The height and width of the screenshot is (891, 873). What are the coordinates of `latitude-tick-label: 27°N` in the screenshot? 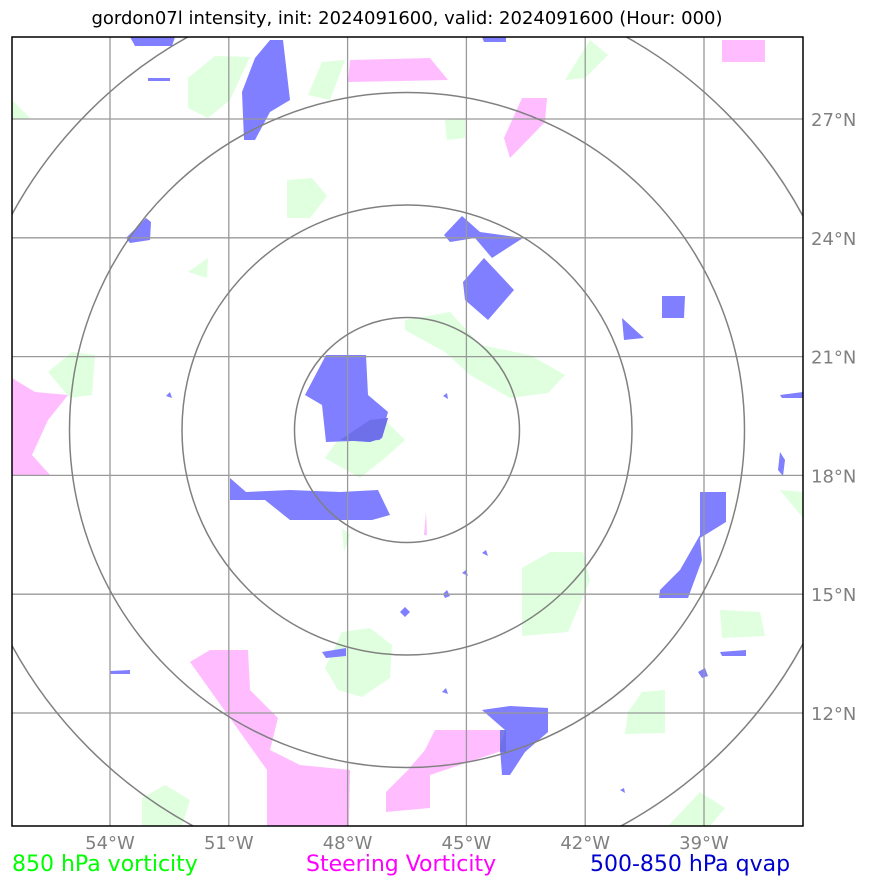 It's located at (833, 120).